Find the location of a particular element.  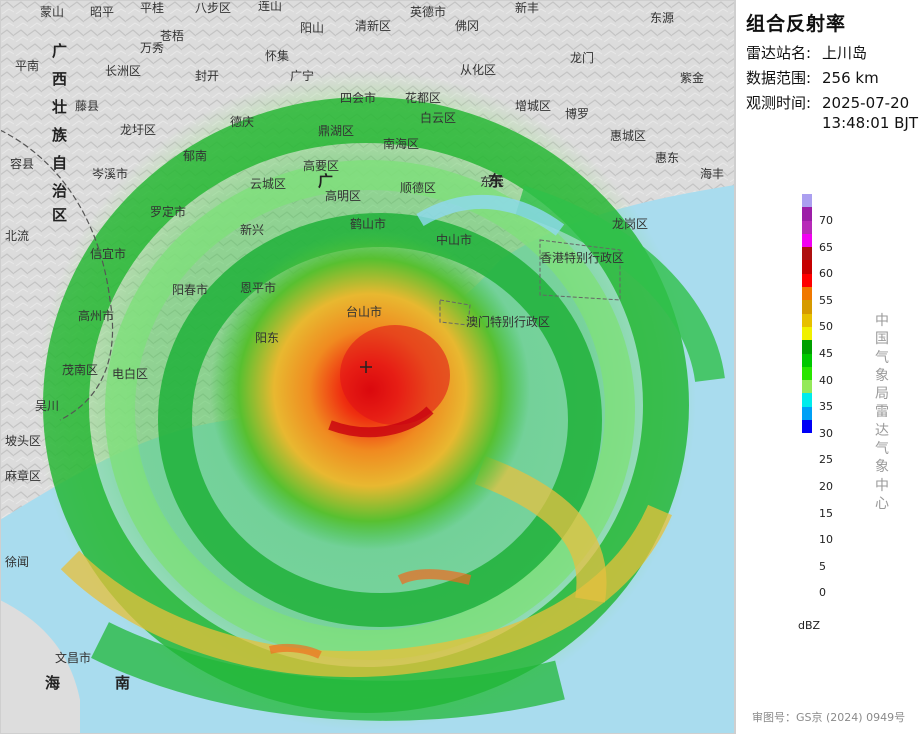

legend-tick-label: 50 is located at coordinates (826, 327).